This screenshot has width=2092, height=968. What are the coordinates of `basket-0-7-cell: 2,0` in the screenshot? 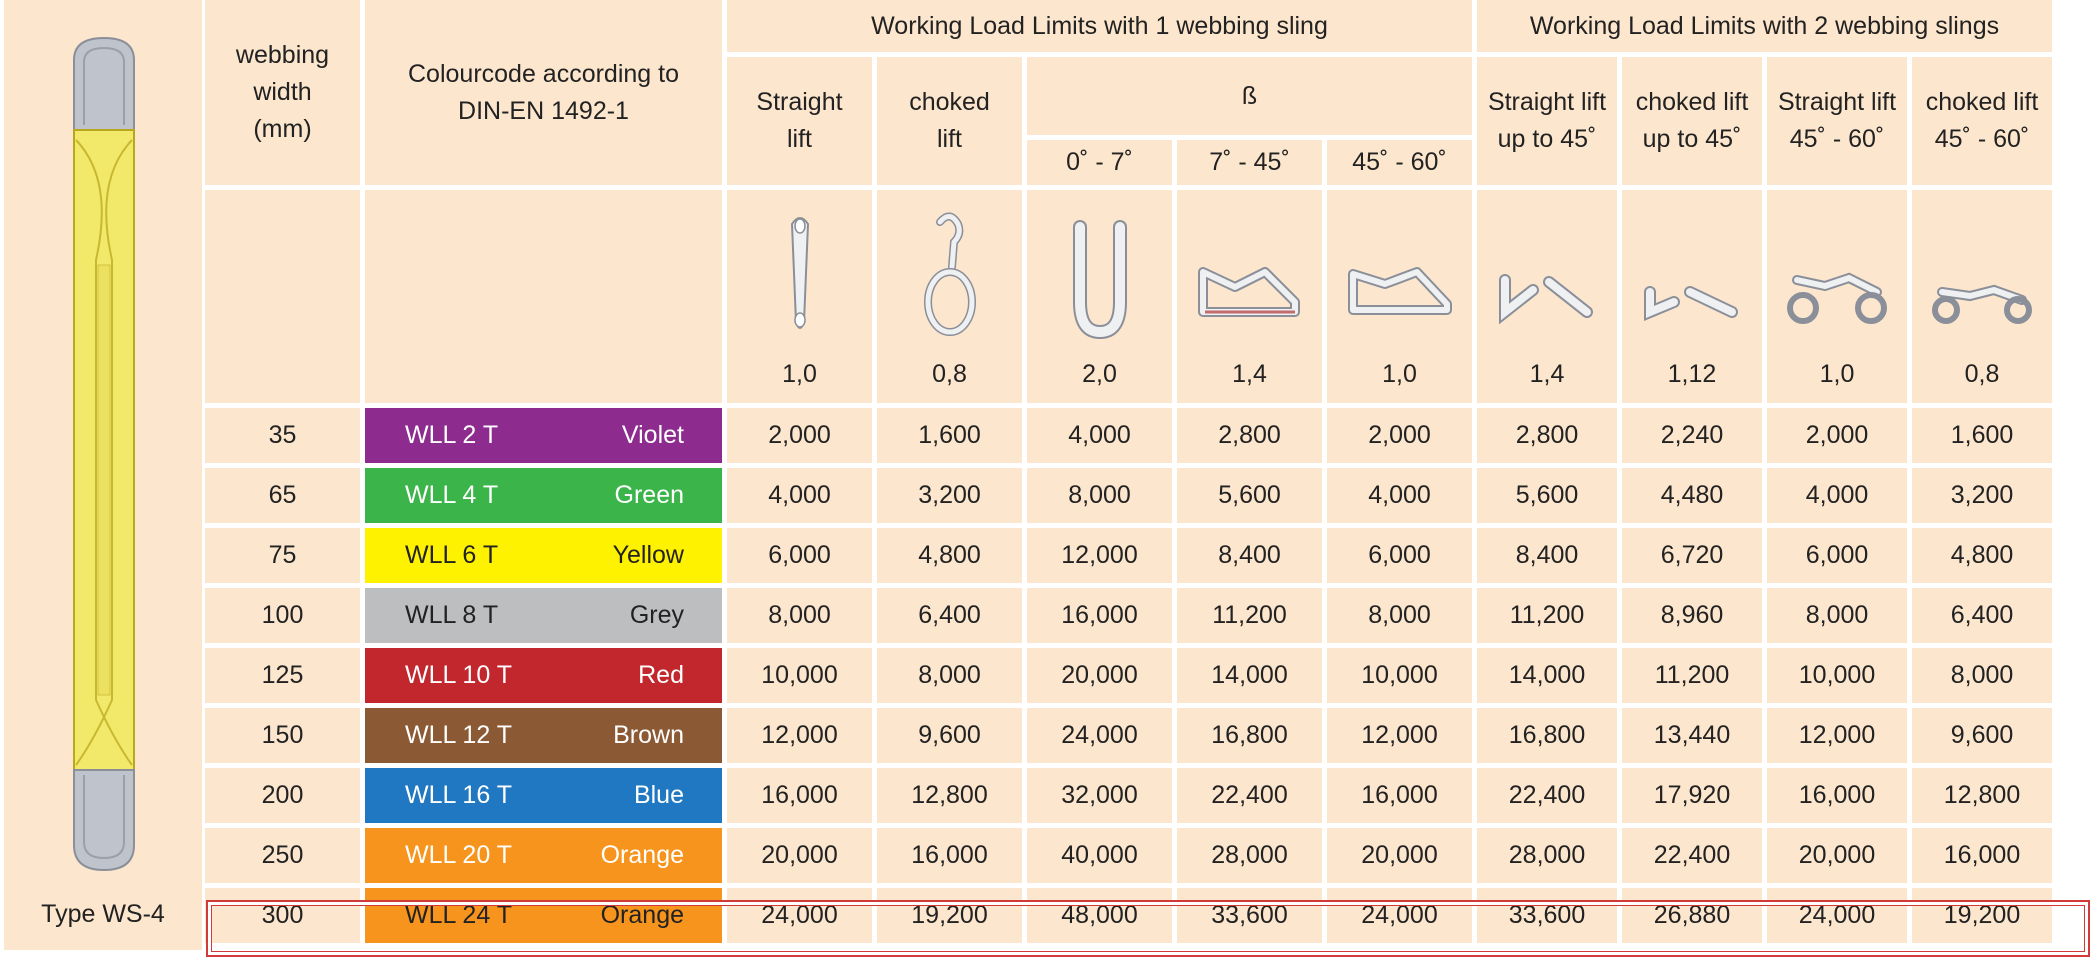 It's located at (1099, 296).